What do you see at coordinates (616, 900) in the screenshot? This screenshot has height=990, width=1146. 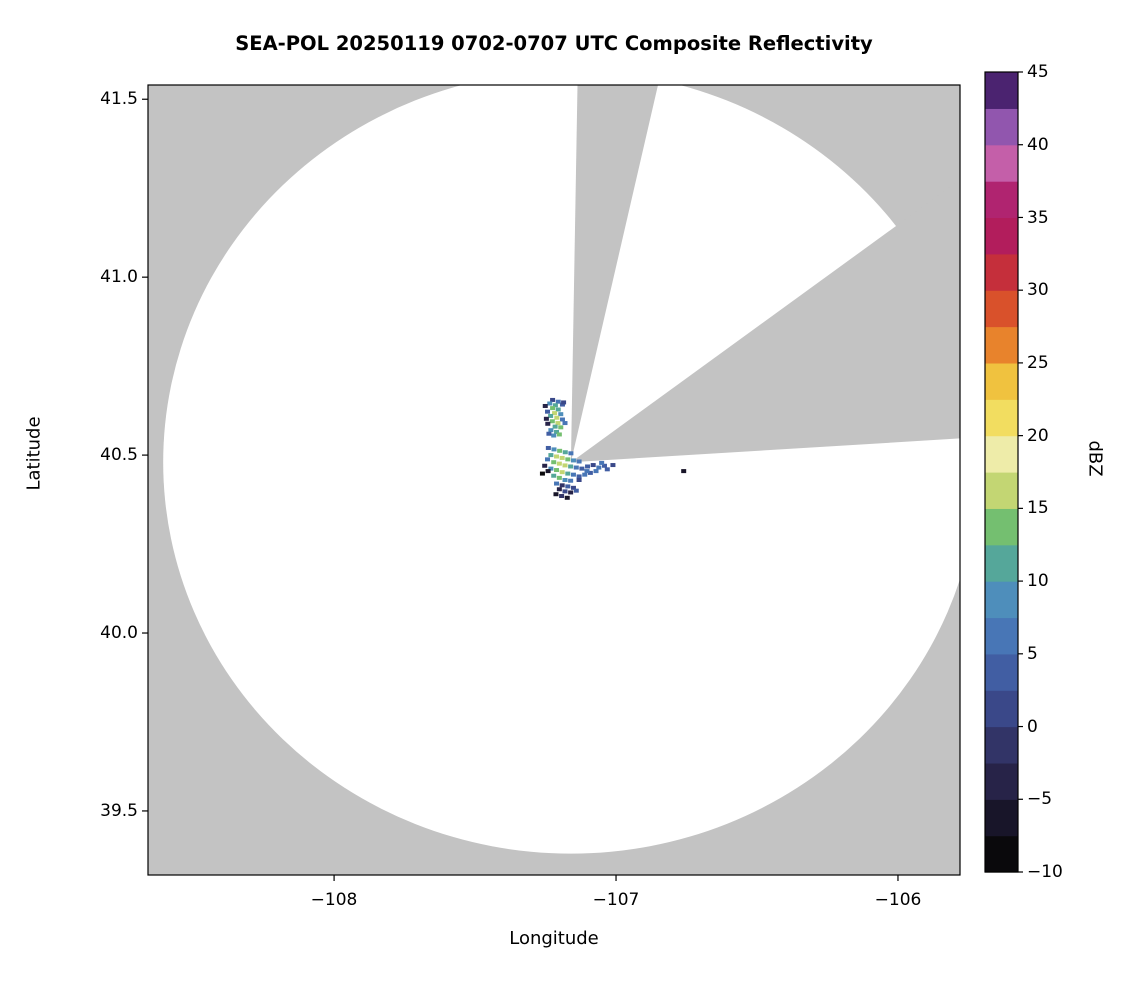 I see `x-tick-label: −107` at bounding box center [616, 900].